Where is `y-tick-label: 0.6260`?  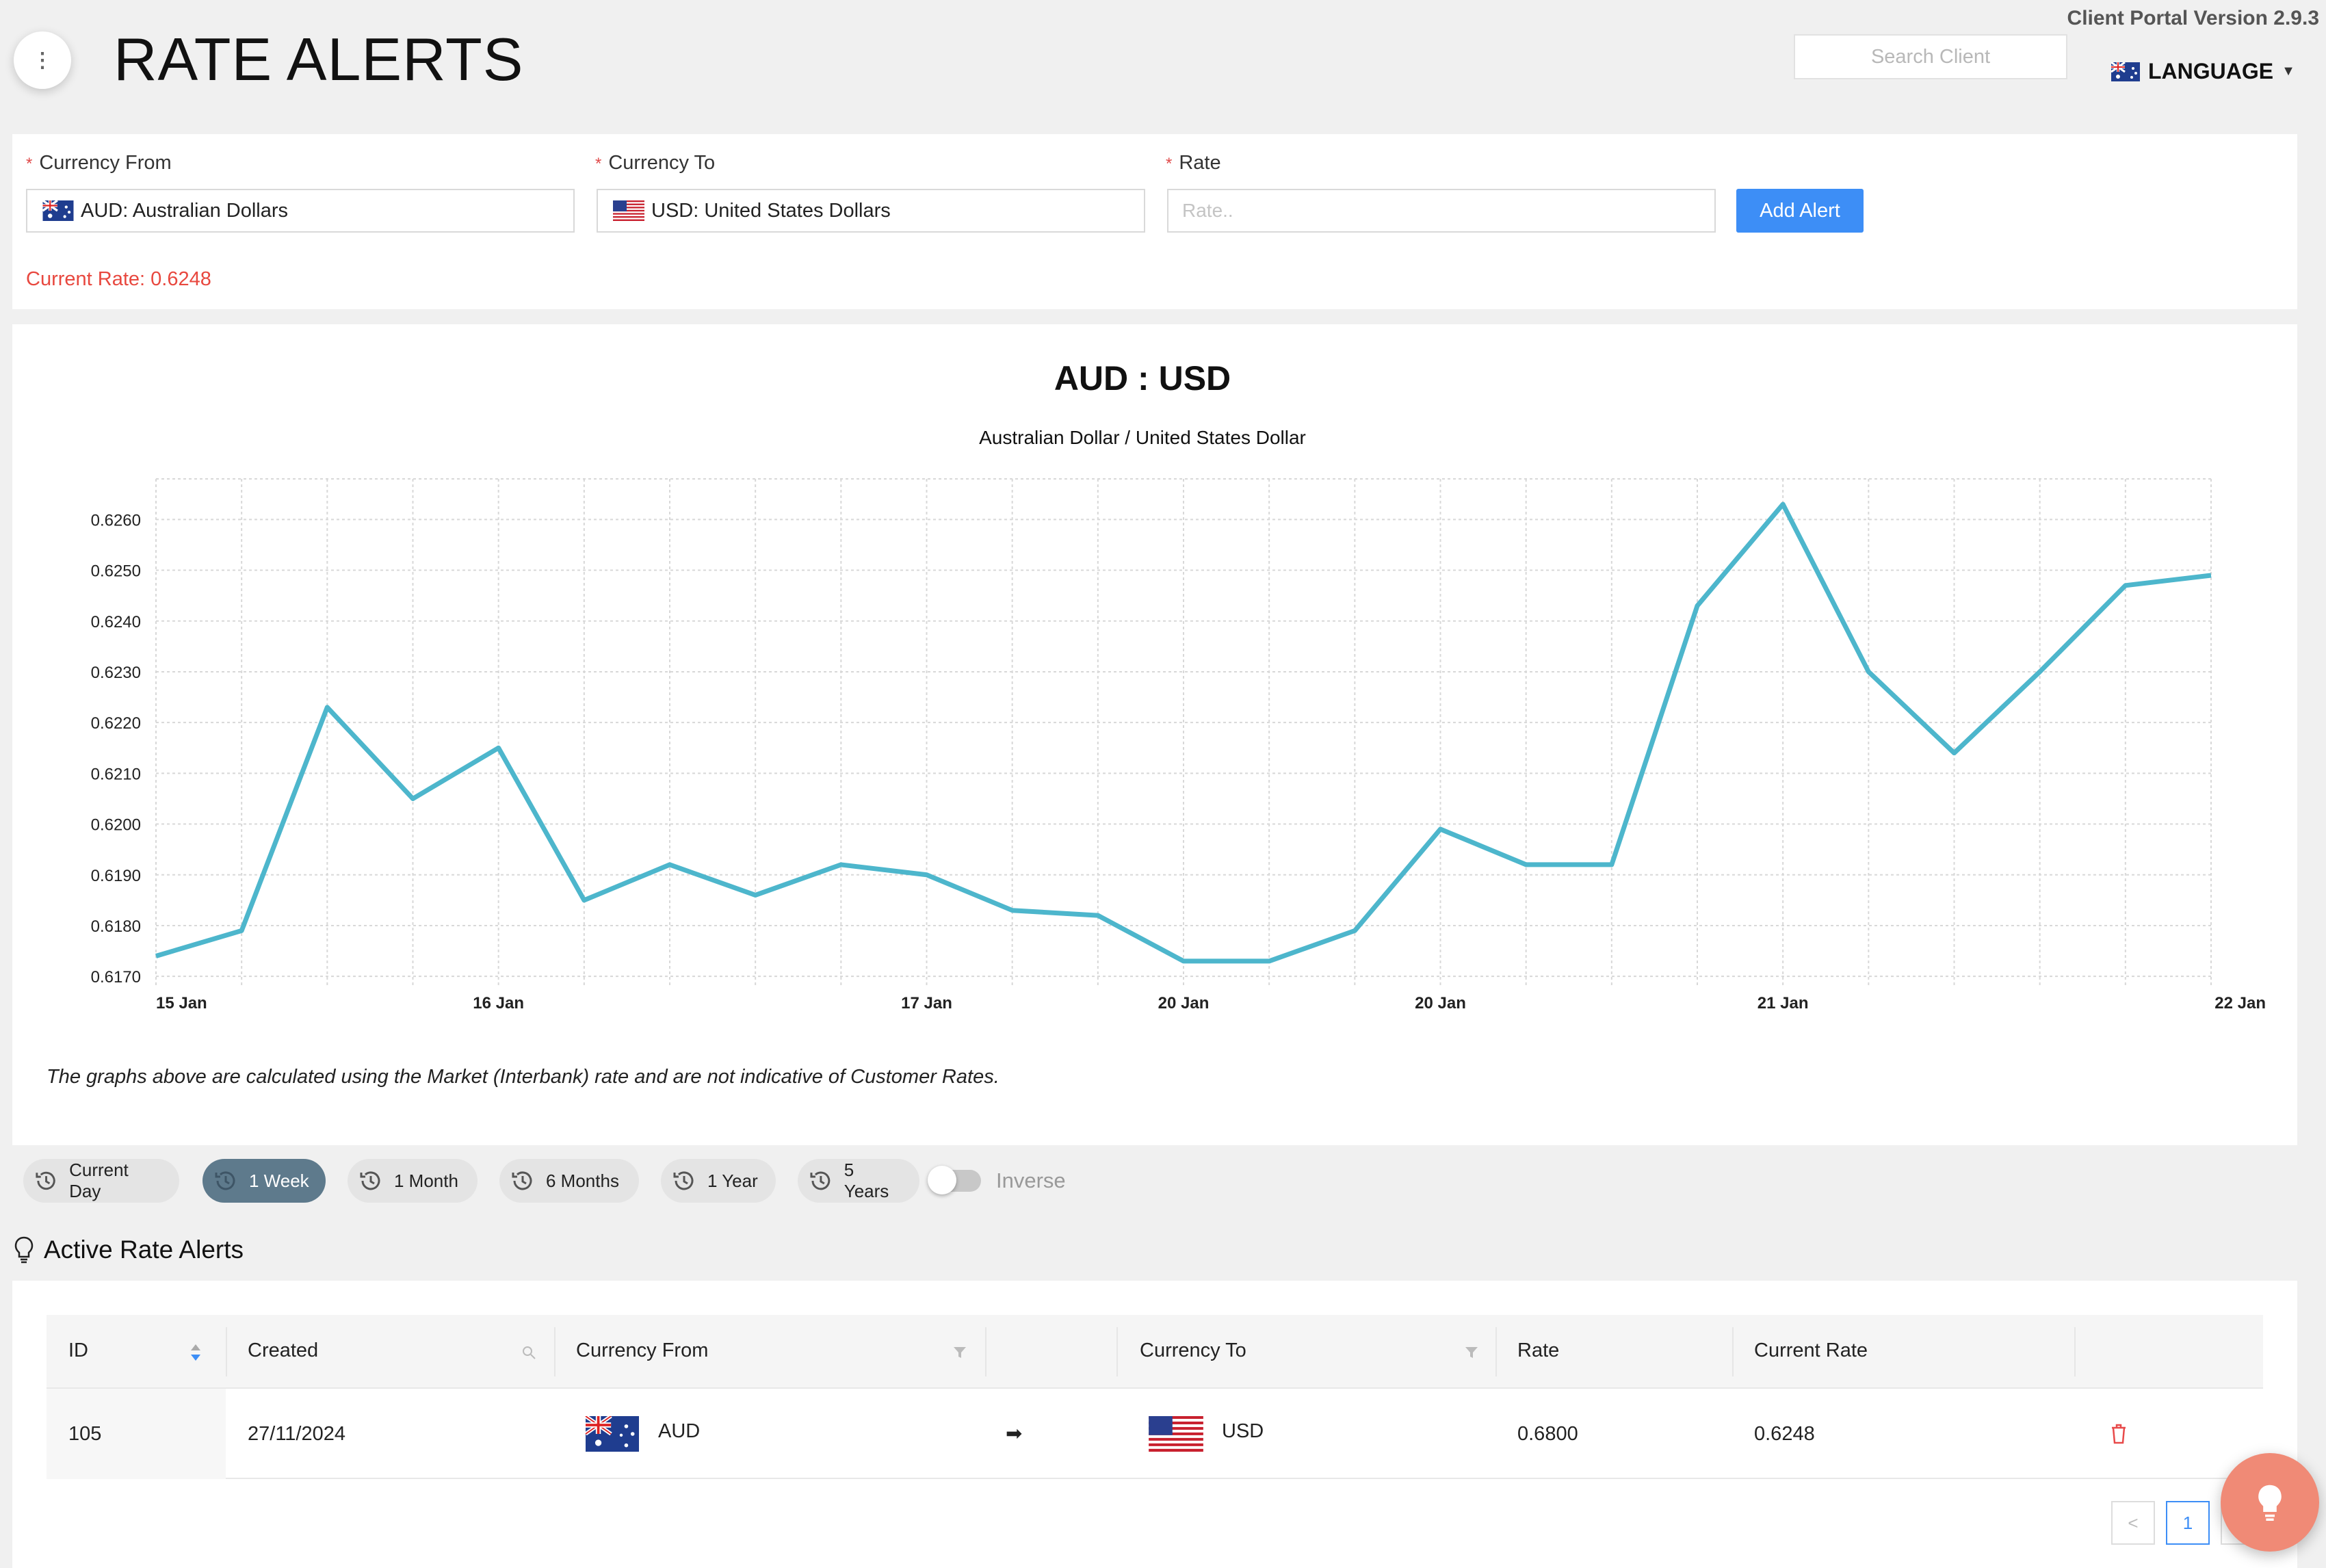
y-tick-label: 0.6260 is located at coordinates (116, 520).